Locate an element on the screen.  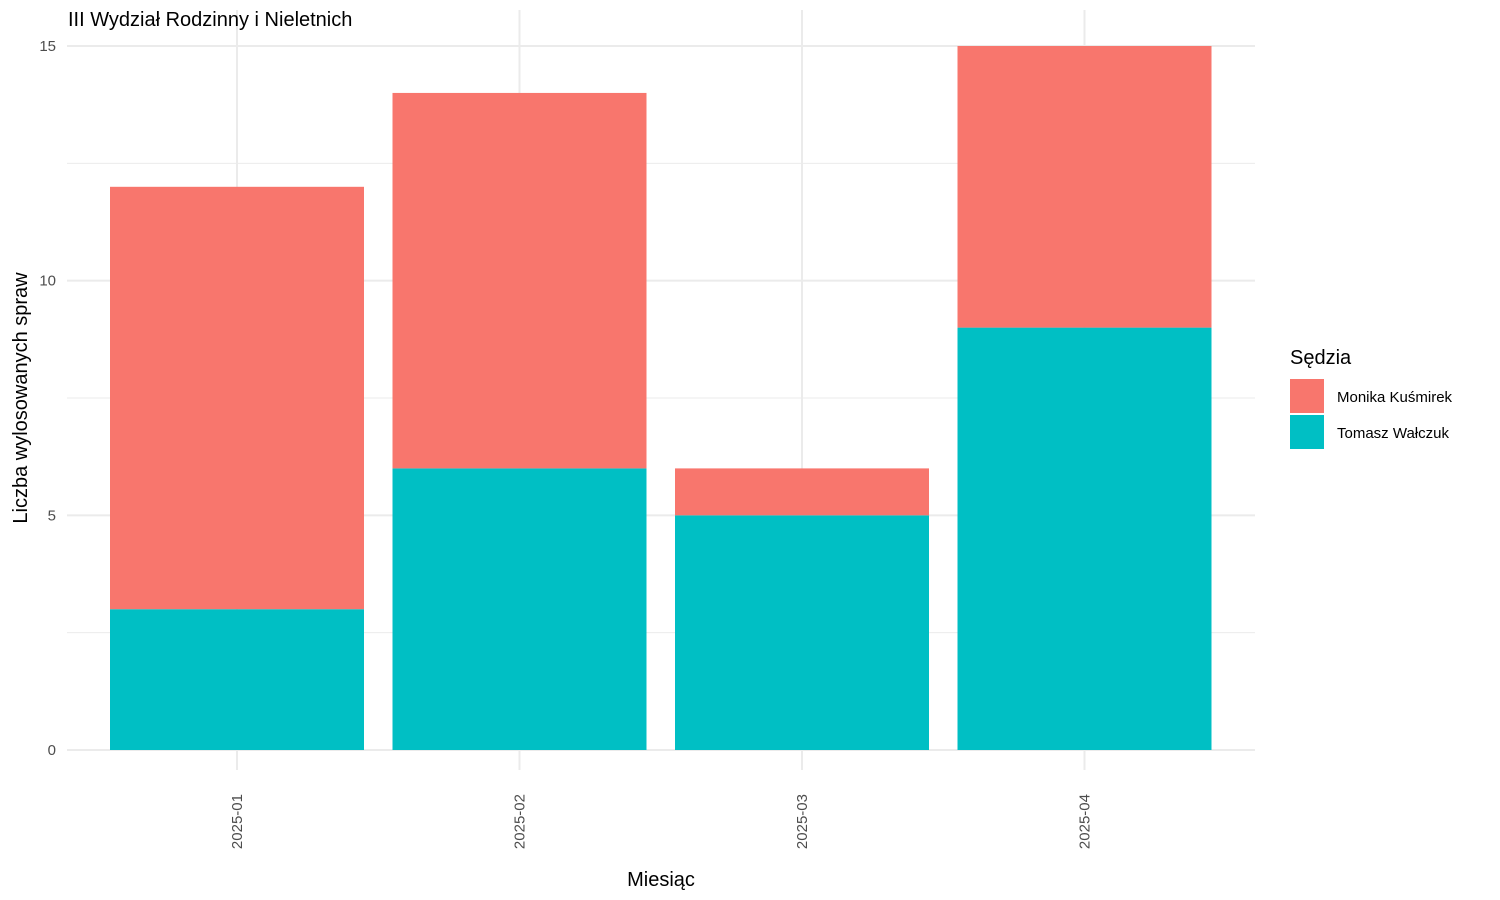
legend: Sędzia Monika Kuśmirek Tomasz Wałczuk is located at coordinates (1371, 398).